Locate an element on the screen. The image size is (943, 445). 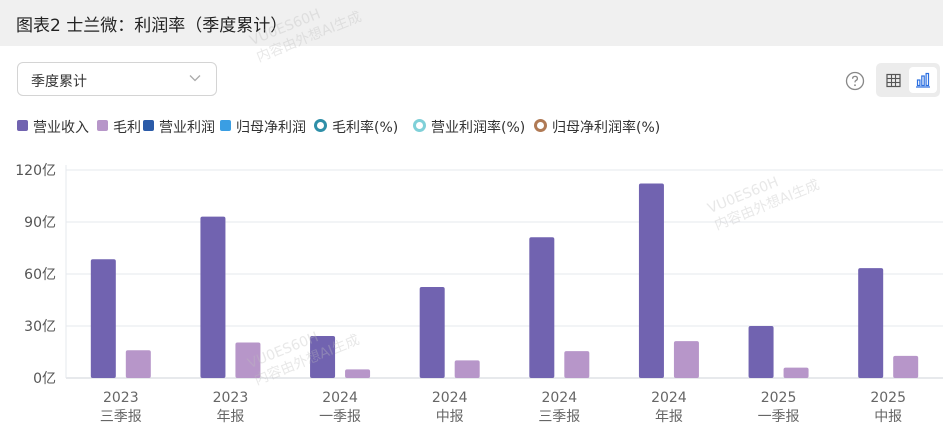
question-circle-icon is located at coordinates (855, 81).